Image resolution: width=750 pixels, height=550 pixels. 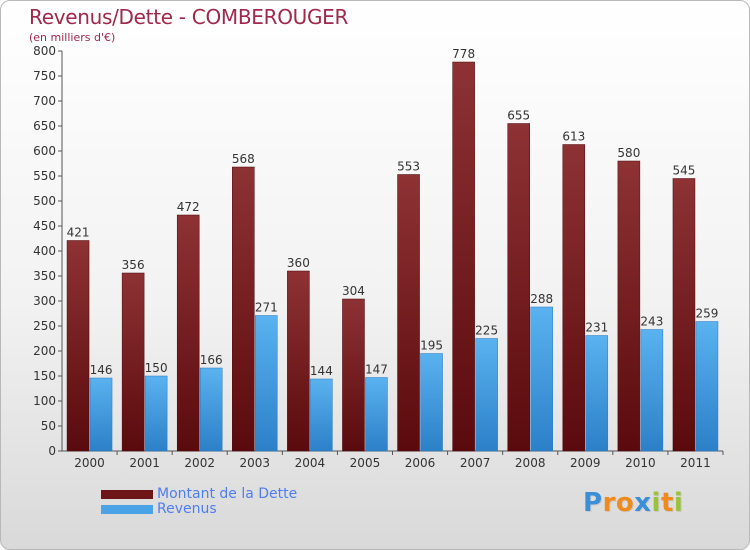 I want to click on y-tick-label: 200, so click(x=44, y=351).